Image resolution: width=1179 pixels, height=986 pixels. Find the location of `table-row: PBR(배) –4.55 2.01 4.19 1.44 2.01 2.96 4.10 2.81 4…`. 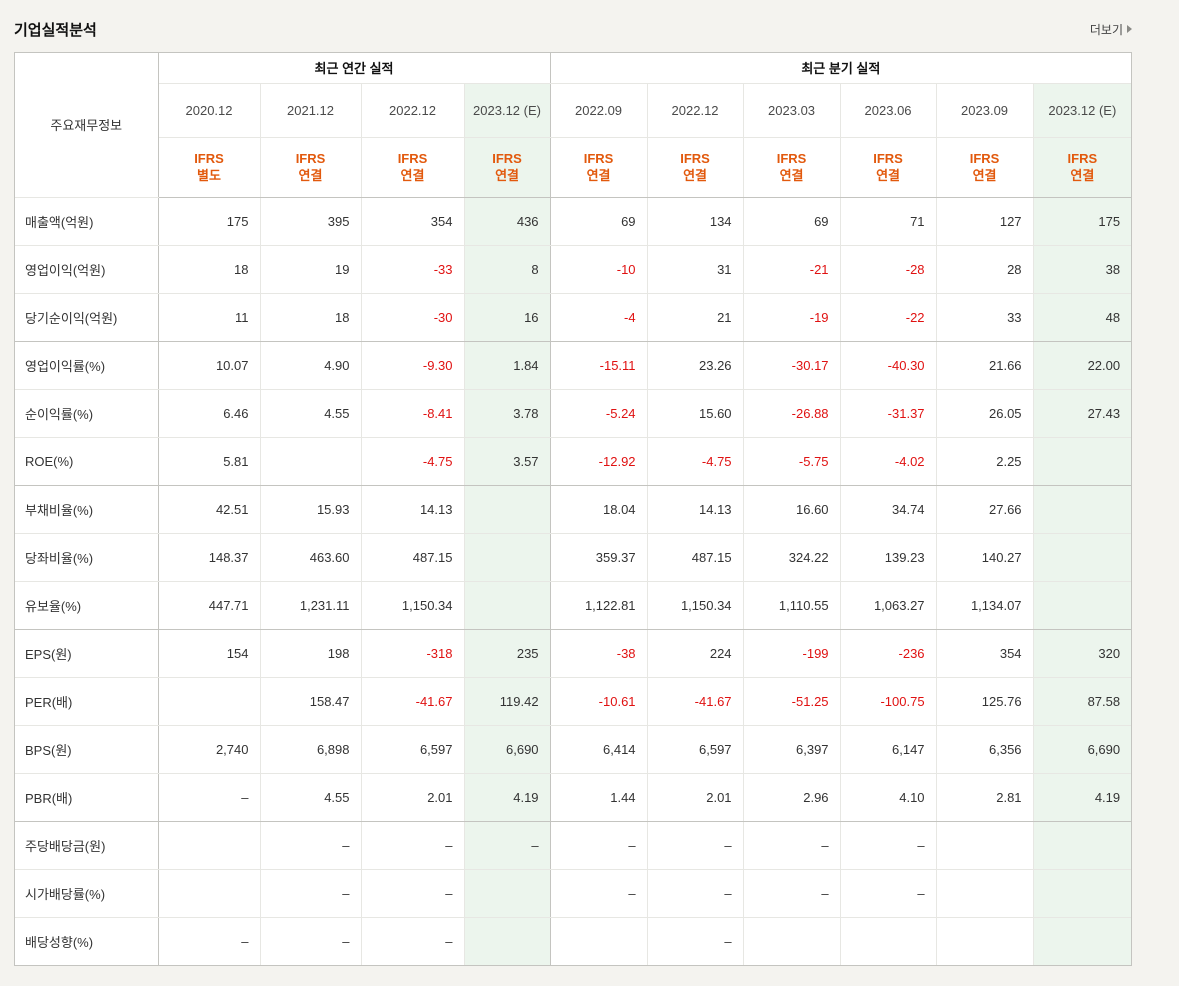

table-row: PBR(배) –4.55 2.01 4.19 1.44 2.01 2.96 4.10 2.81 4… is located at coordinates (573, 797).